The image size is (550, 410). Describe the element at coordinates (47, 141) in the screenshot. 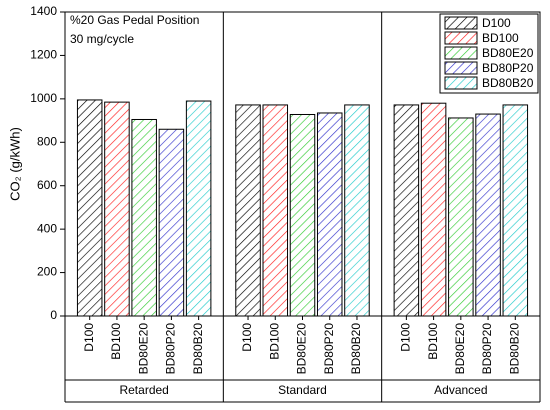

I see `y-tick-label: 800` at that location.